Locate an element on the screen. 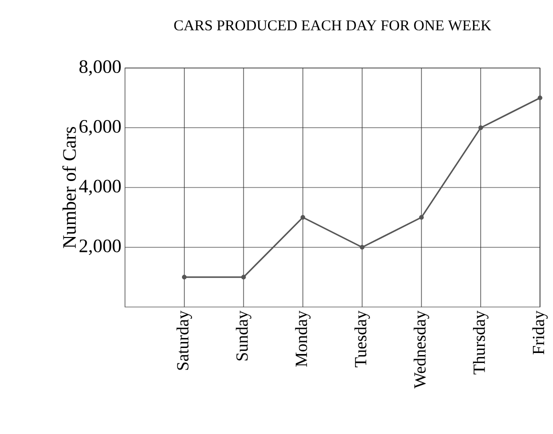 The width and height of the screenshot is (553, 434). x-tick-label: Saturday is located at coordinates (184, 340).